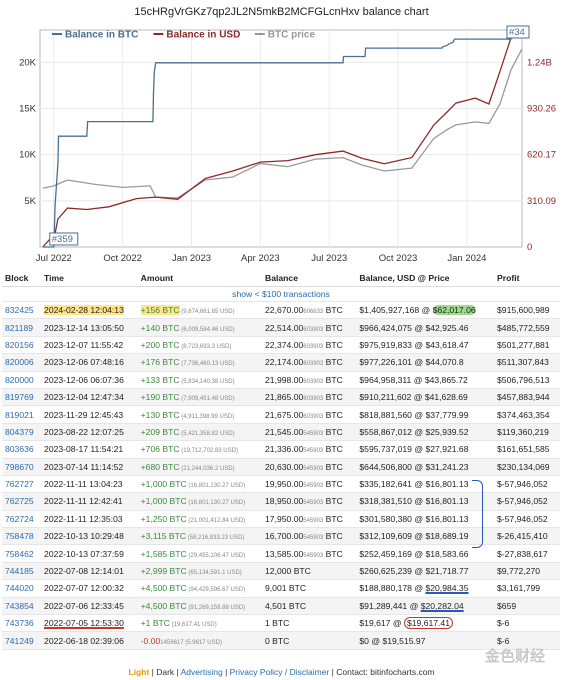  What do you see at coordinates (22, 449) in the screenshot?
I see `block-link: 803636` at bounding box center [22, 449].